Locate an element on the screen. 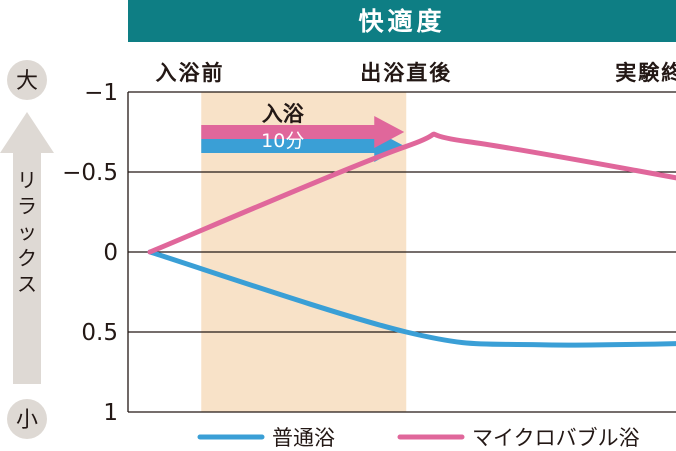 Image resolution: width=676 pixels, height=451 pixels. bath-duration-annotation: 入浴 10分 is located at coordinates (303, 132).